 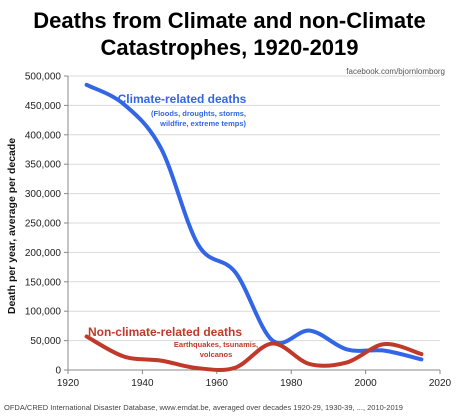 I want to click on chart-title-line-1: Deaths from Climate and non-Climate, so click(x=229, y=20).